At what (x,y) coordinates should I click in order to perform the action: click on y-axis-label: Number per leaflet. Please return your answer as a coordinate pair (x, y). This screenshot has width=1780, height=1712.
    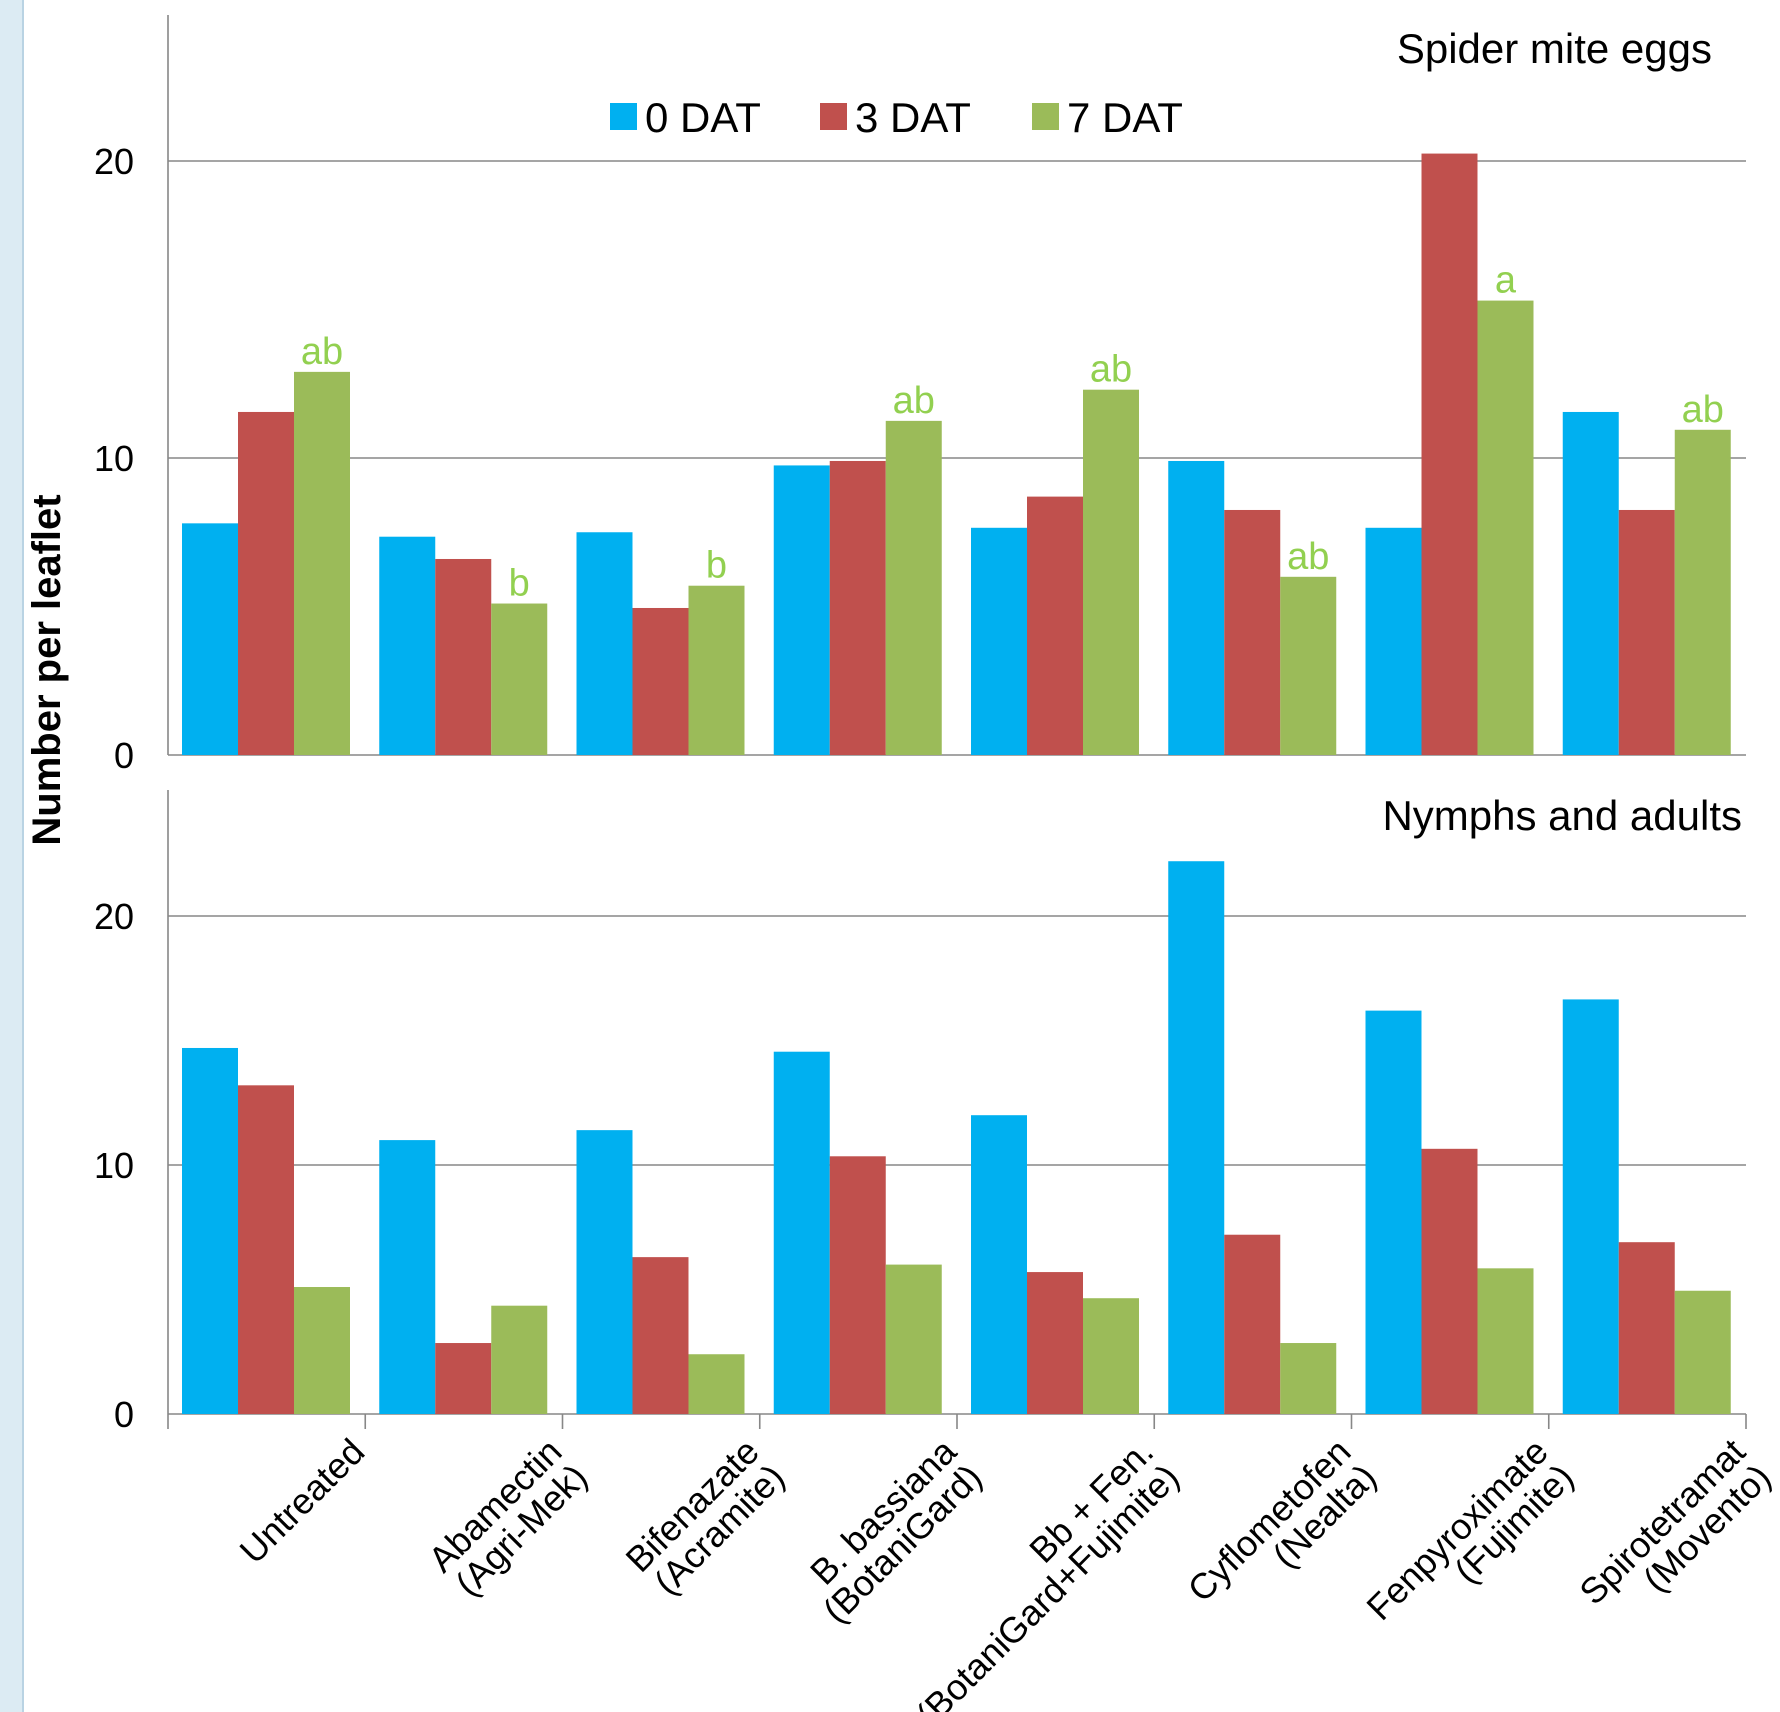
    Looking at the image, I should click on (47, 669).